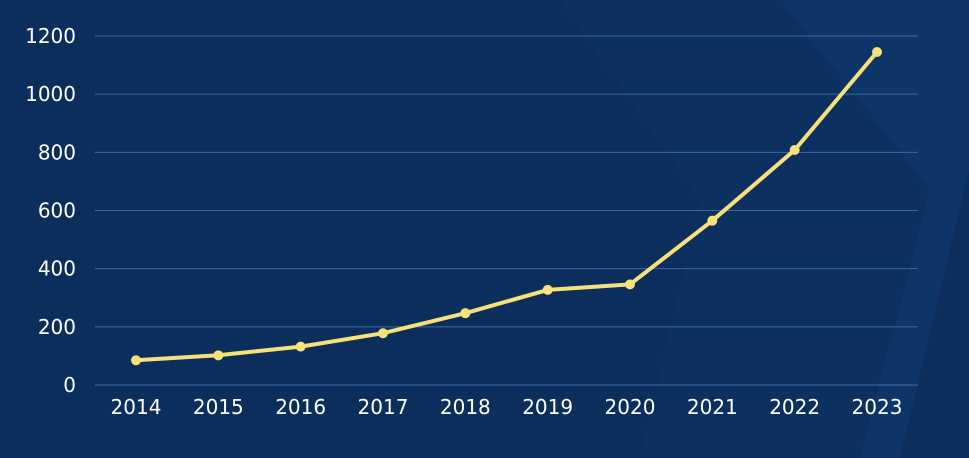  I want to click on y-tick-label: 1200, so click(50, 36).